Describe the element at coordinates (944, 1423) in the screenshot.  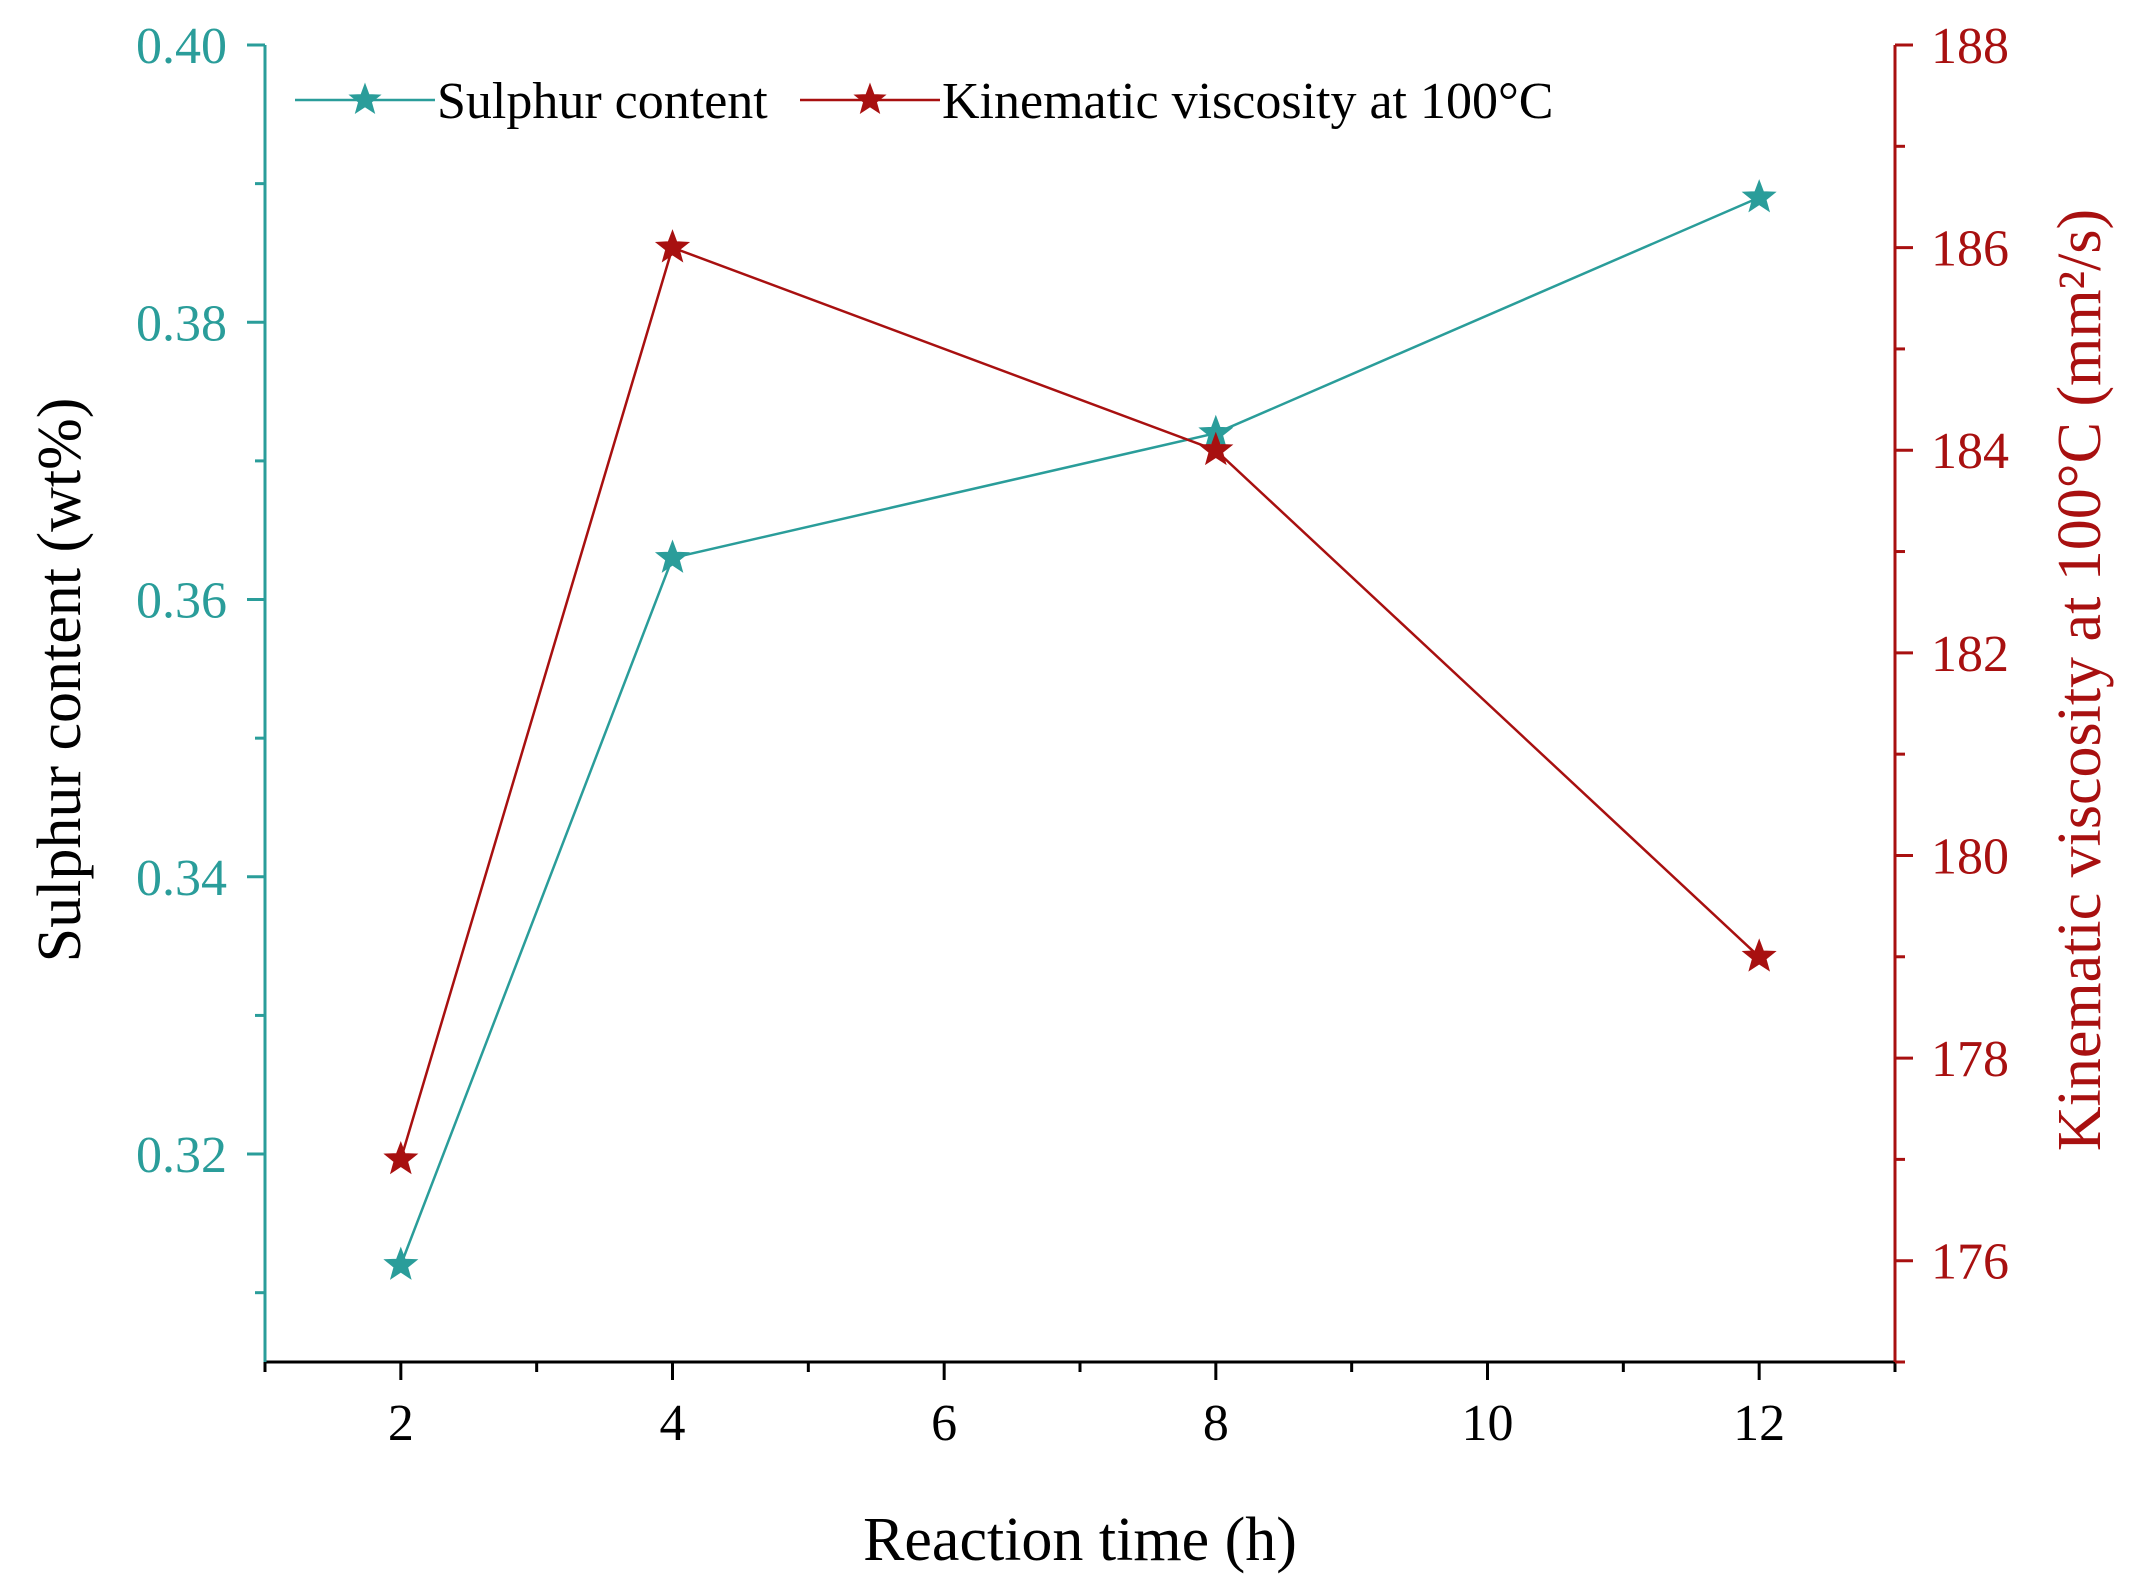
I see `x-tick-label: 6` at that location.